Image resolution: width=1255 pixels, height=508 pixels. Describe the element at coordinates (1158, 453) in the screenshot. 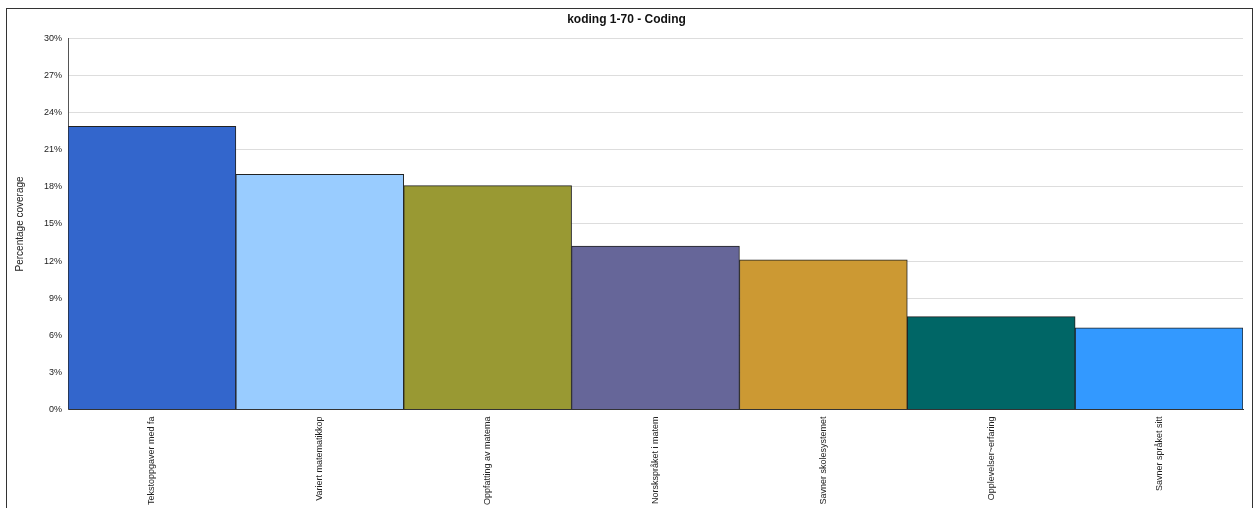

I see `x-tick-label: Savner språket sitt` at that location.